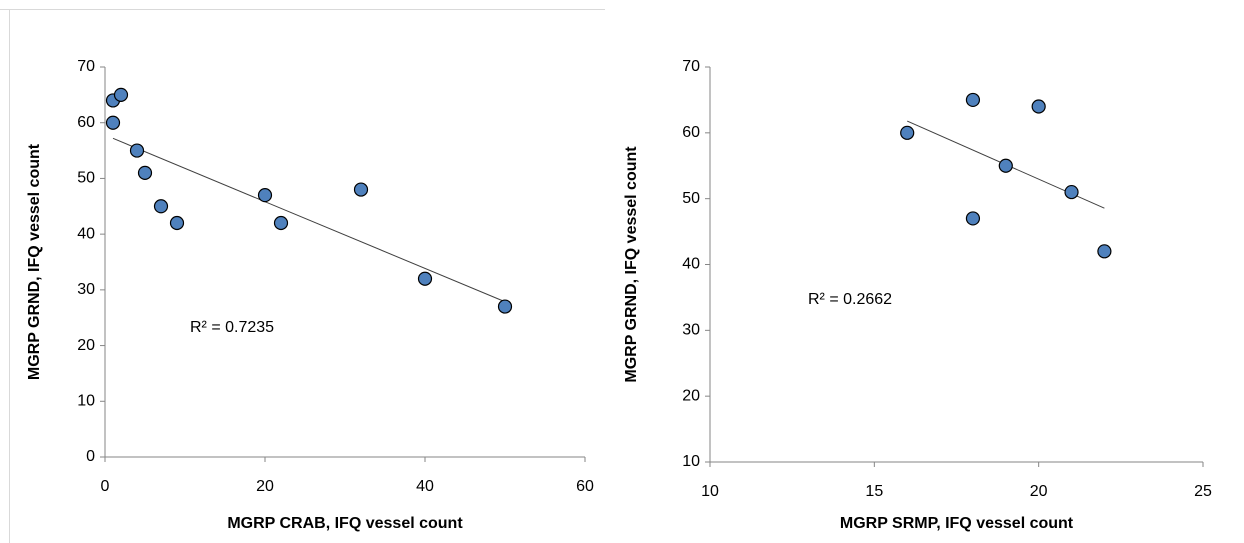  I want to click on x-tick-label: 10, so click(710, 491).